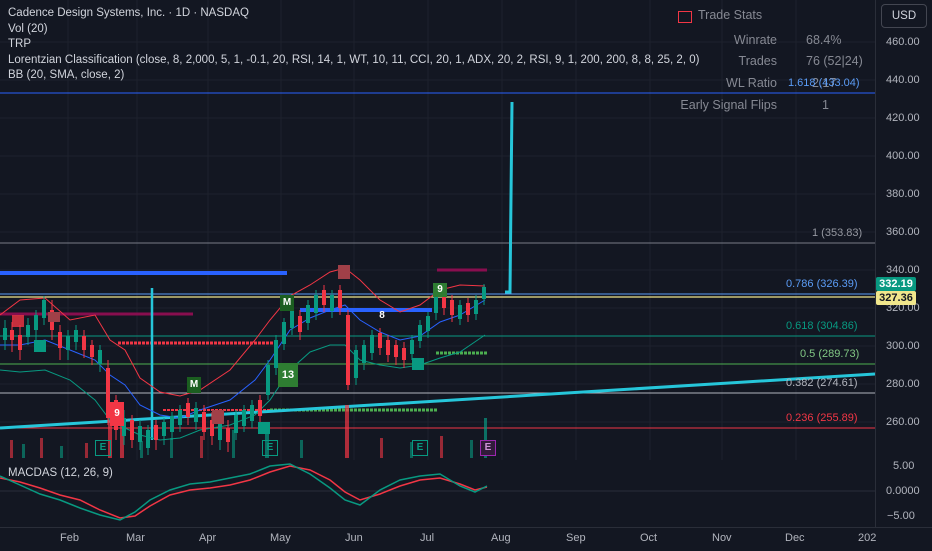 The image size is (932, 551). What do you see at coordinates (576, 538) in the screenshot?
I see `time-tick-sep: Sep` at bounding box center [576, 538].